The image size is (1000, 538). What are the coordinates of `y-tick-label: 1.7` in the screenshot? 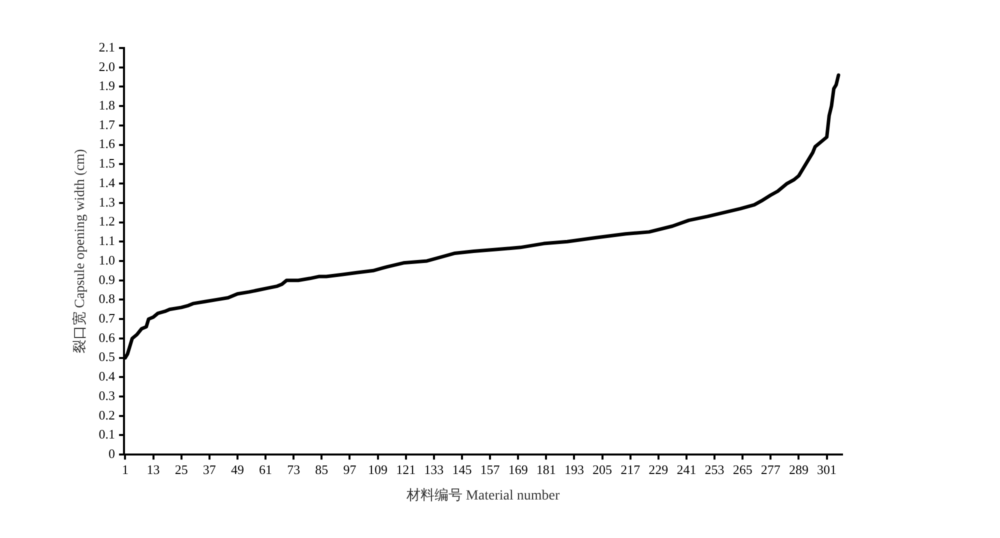 It's located at (107, 124).